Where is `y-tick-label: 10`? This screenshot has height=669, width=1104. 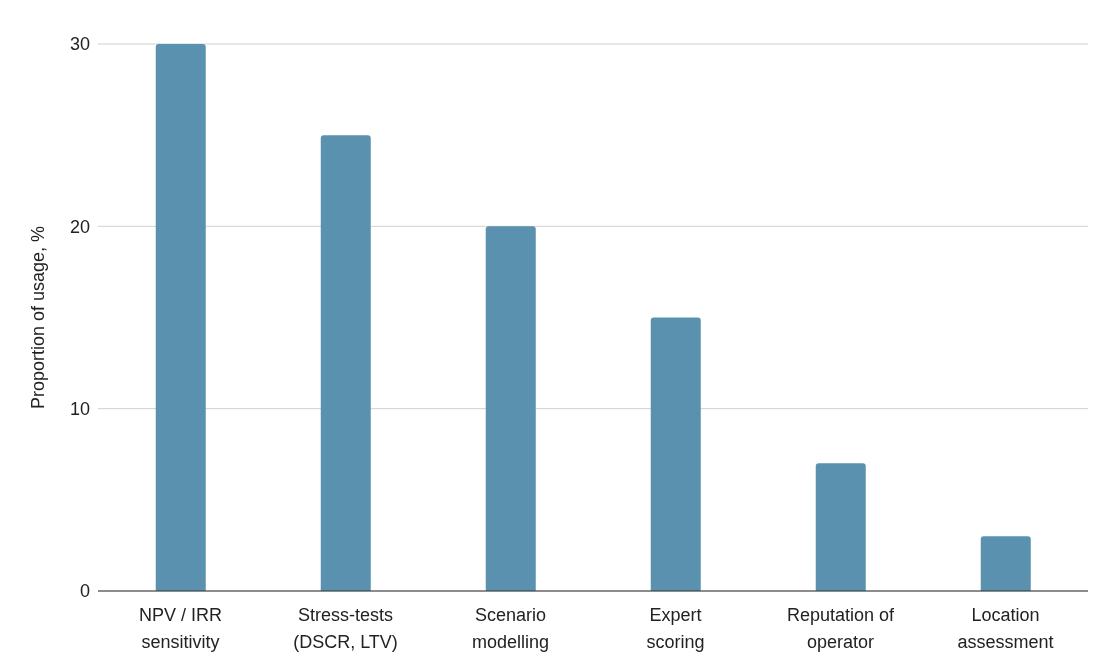 y-tick-label: 10 is located at coordinates (79, 409).